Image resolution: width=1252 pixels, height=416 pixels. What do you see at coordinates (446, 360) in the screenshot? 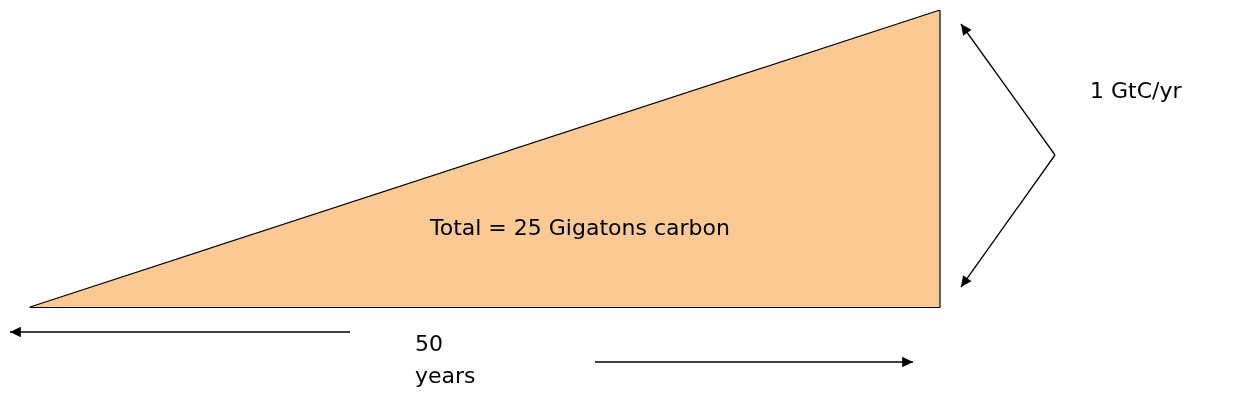
I see `text: 50 years` at bounding box center [446, 360].